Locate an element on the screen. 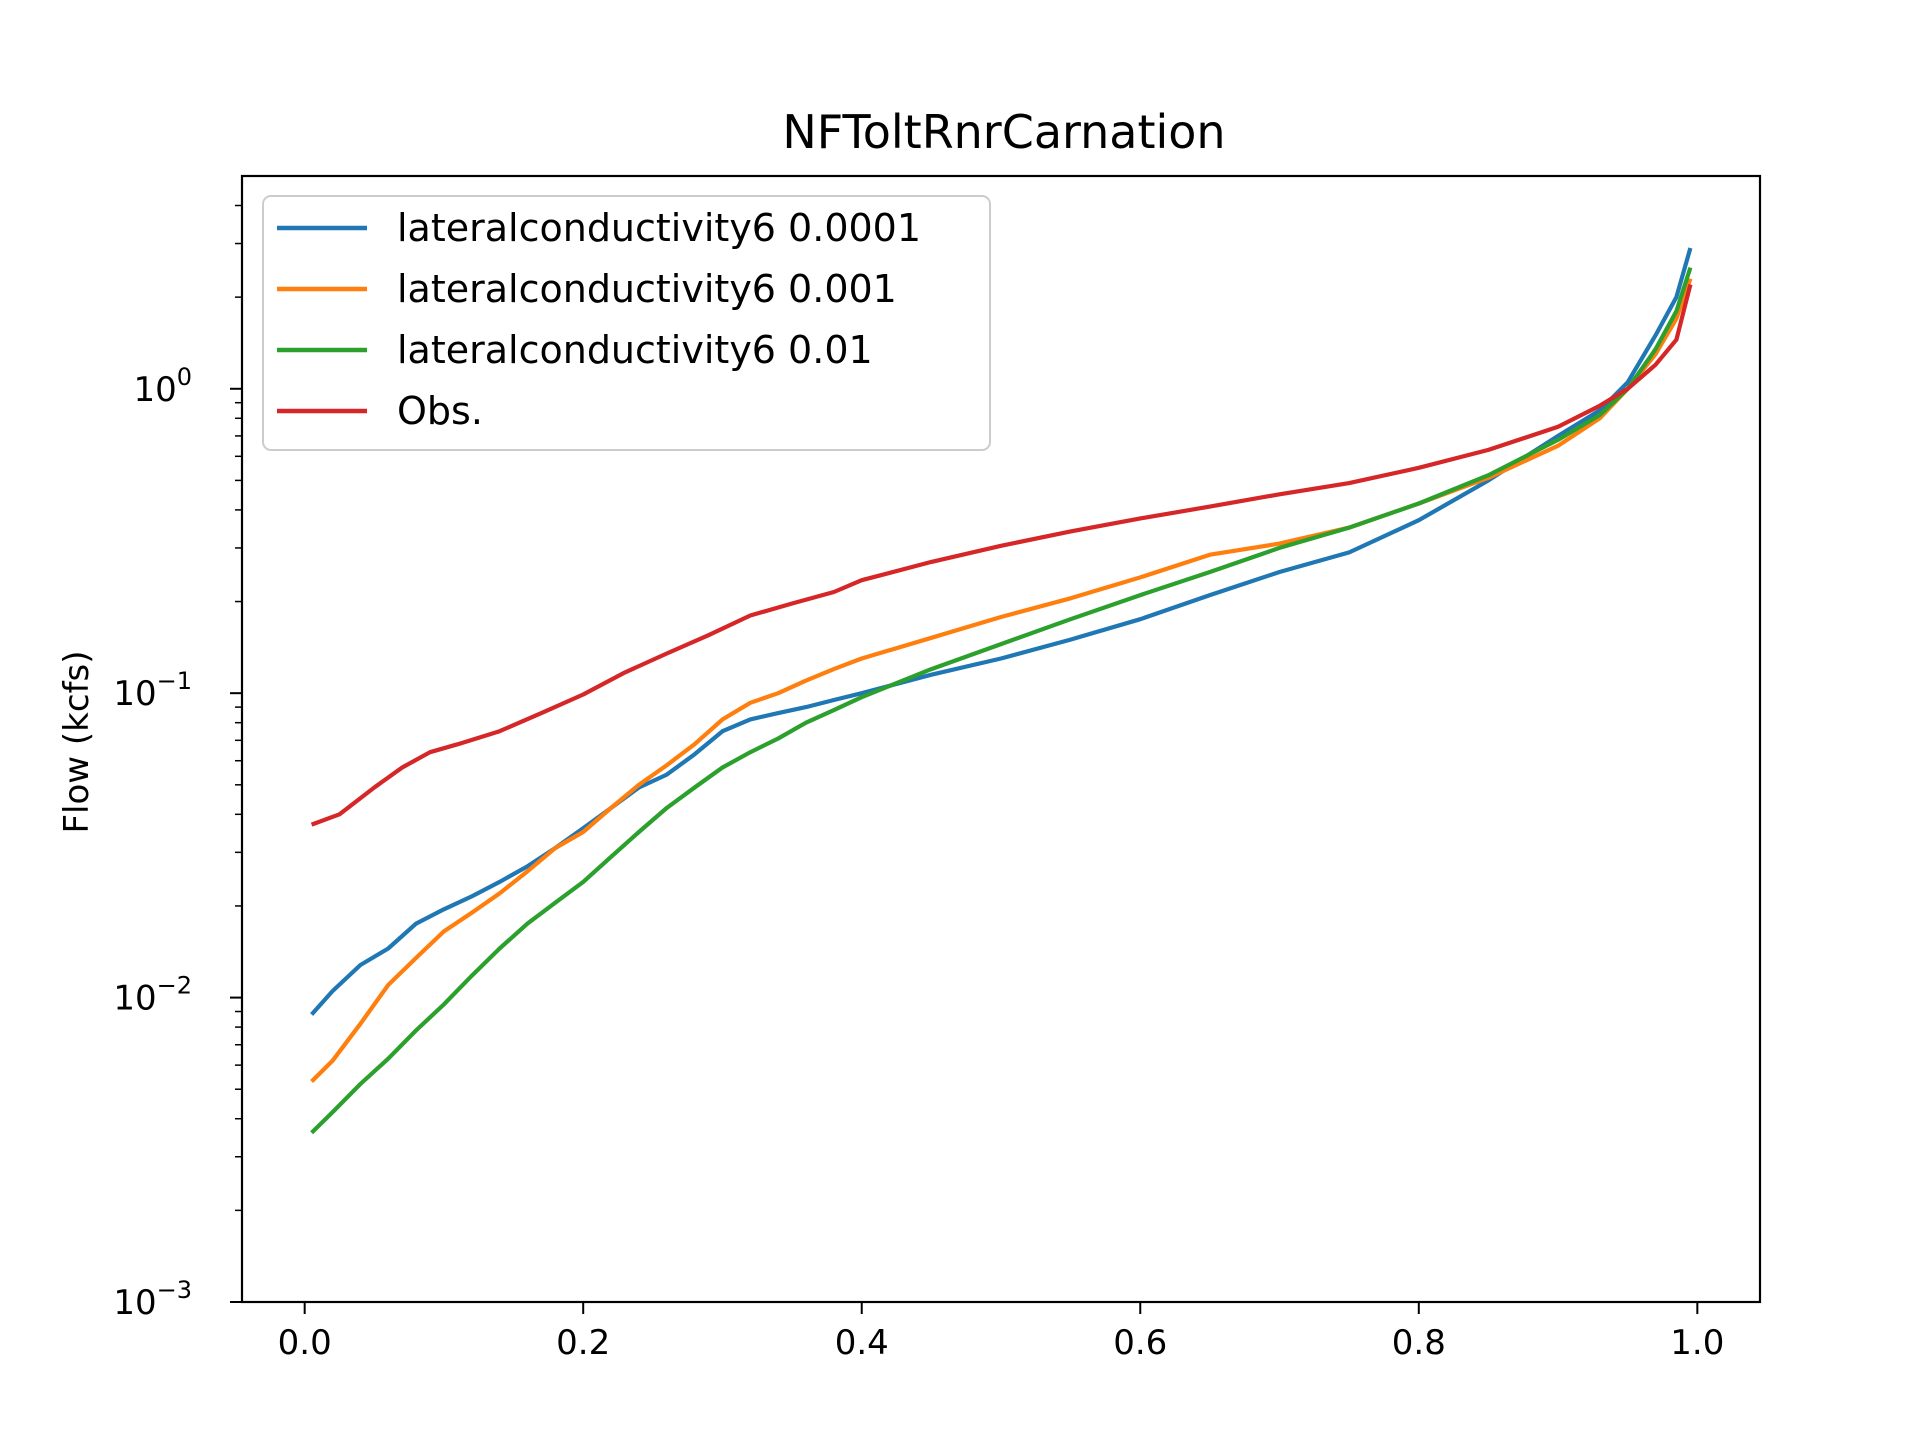 Image resolution: width=1920 pixels, height=1440 pixels. legend-label-4: Obs. is located at coordinates (440, 411).